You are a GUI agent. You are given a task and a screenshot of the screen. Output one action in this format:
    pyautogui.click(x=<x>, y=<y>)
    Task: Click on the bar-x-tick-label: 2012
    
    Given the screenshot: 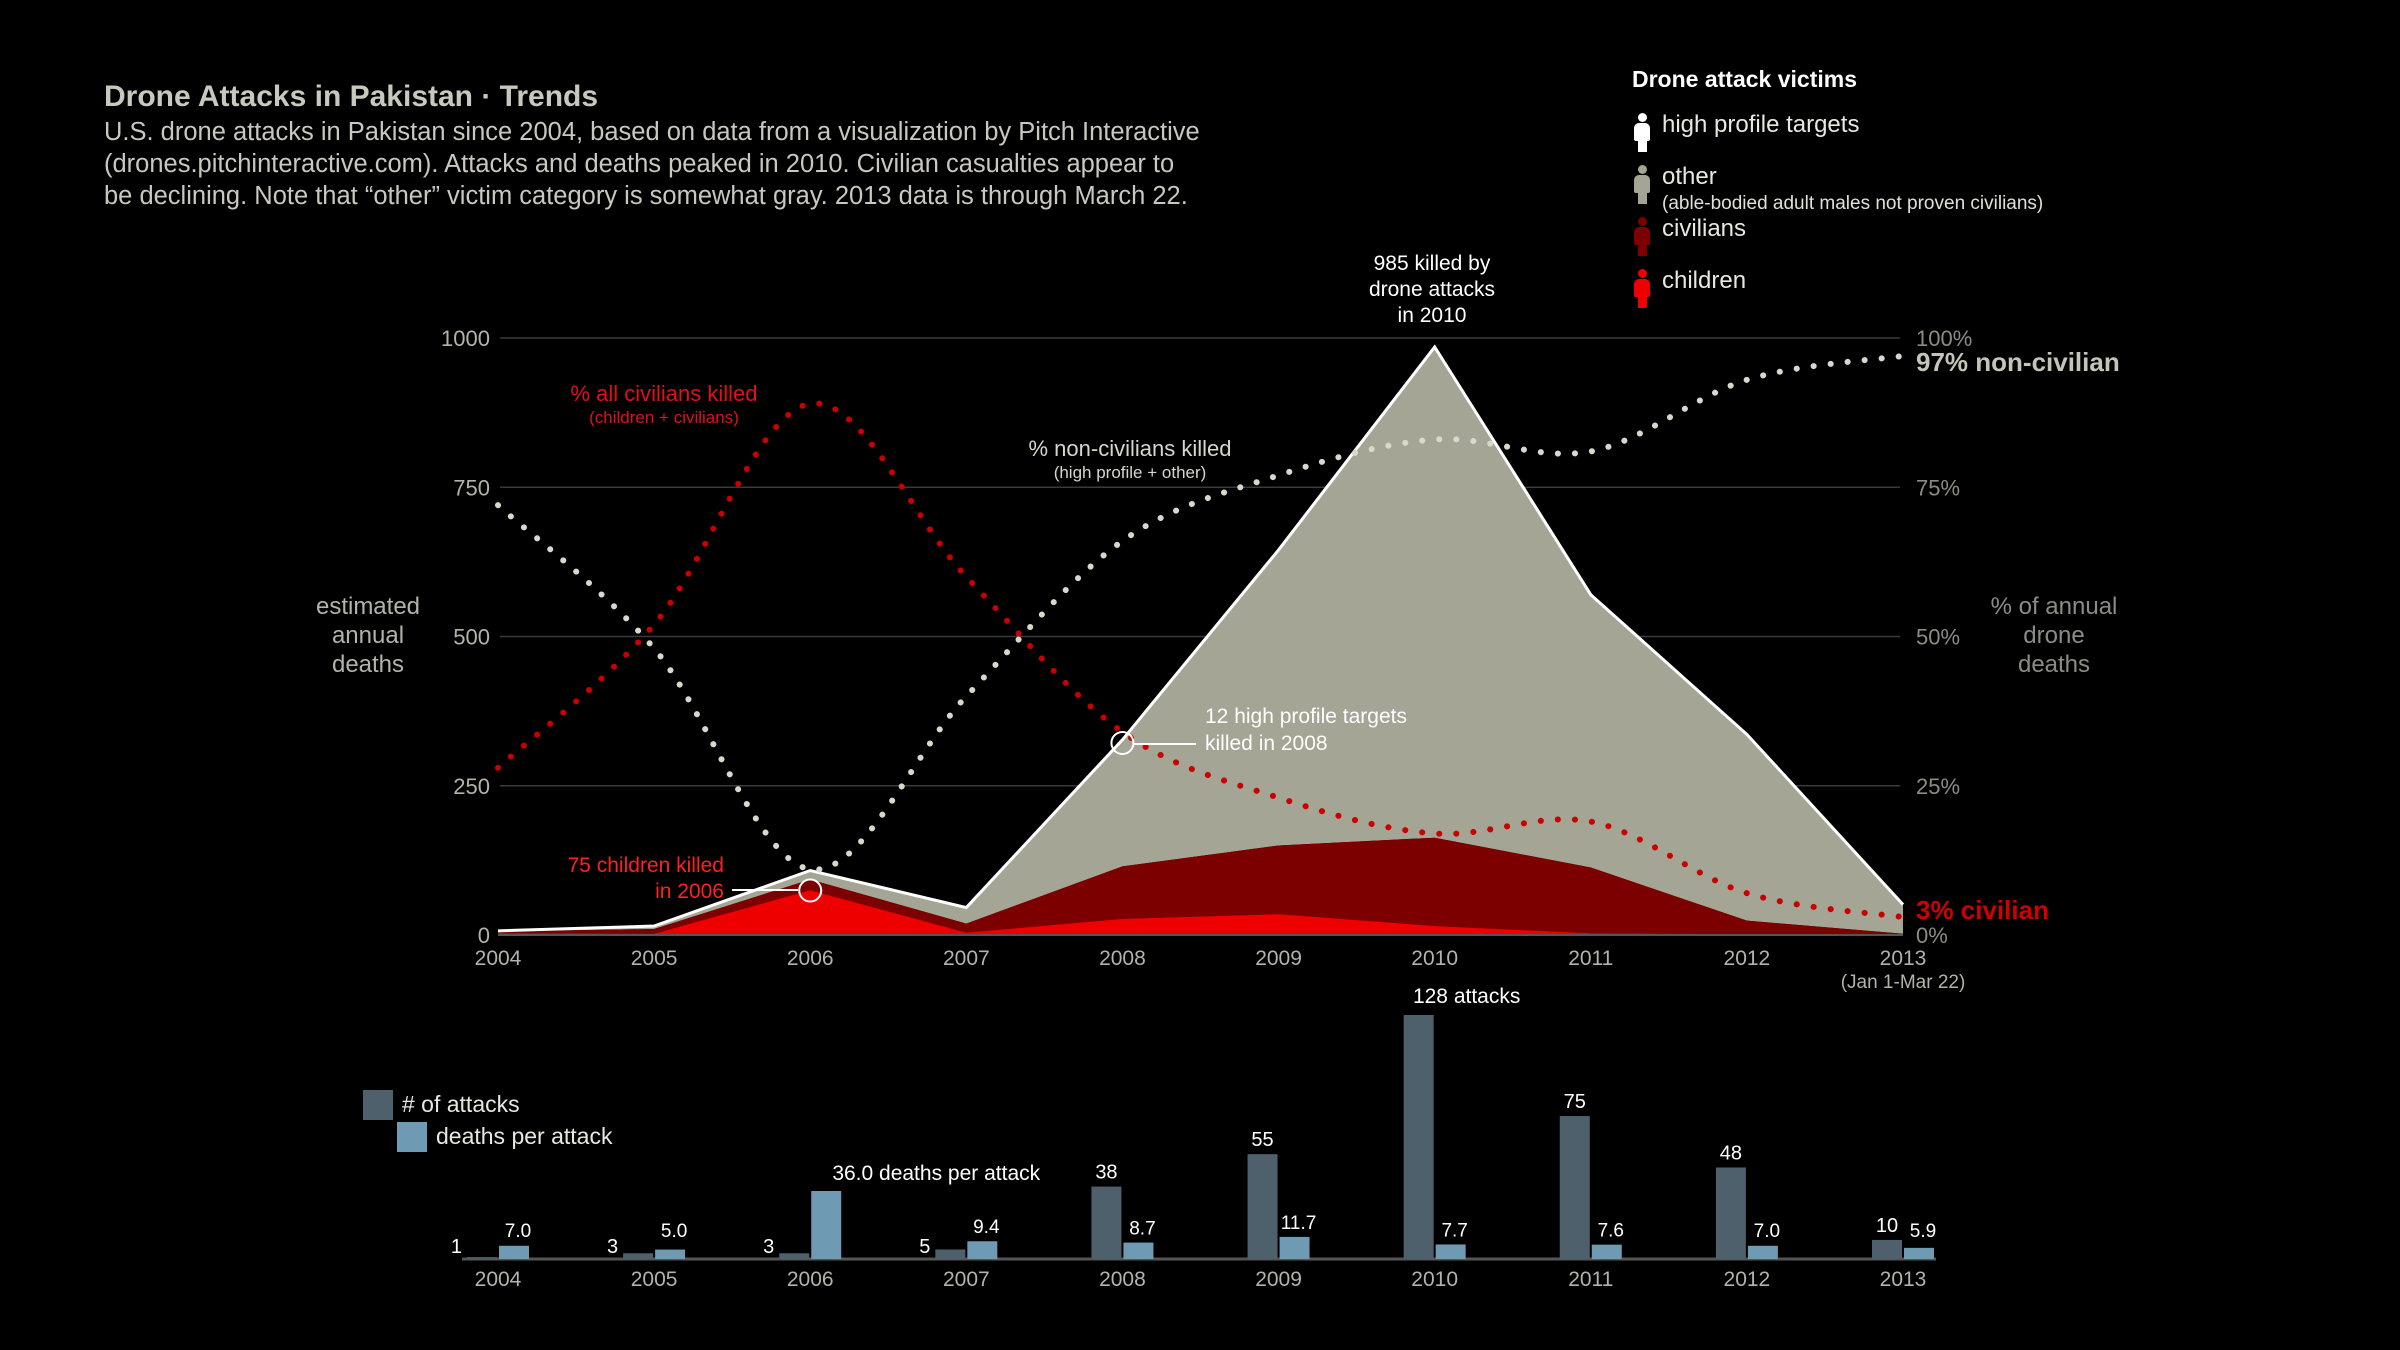 What is the action you would take?
    pyautogui.click(x=1747, y=1279)
    